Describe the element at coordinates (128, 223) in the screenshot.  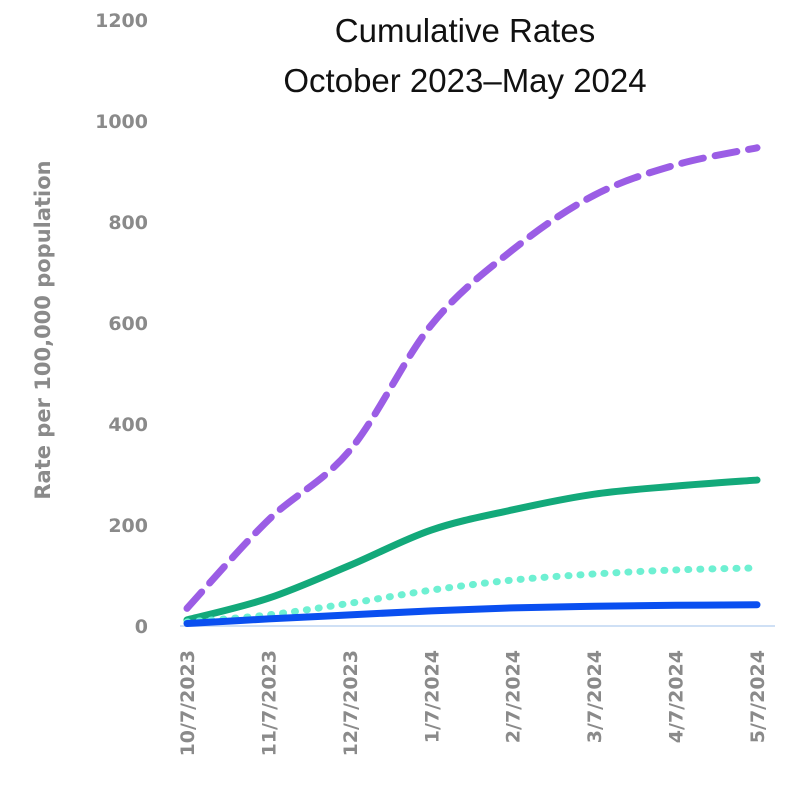
I see `y-tick-label: 800` at that location.